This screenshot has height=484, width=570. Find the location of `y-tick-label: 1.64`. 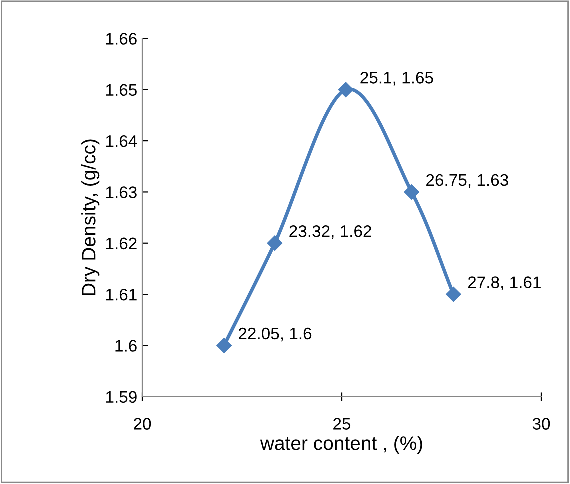

y-tick-label: 1.64 is located at coordinates (122, 141).